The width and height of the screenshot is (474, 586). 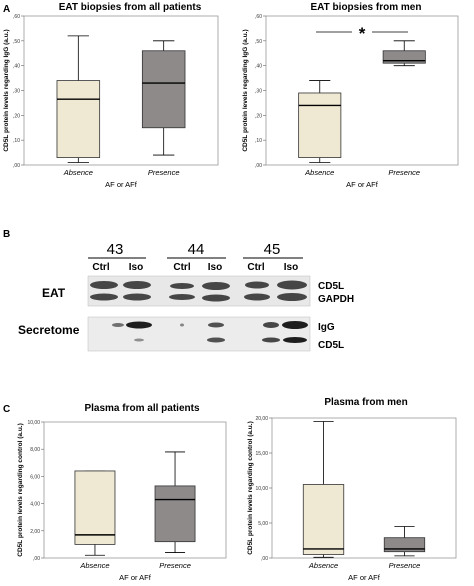 What do you see at coordinates (35, 450) in the screenshot?
I see `y-tick-label: 8,00` at bounding box center [35, 450].